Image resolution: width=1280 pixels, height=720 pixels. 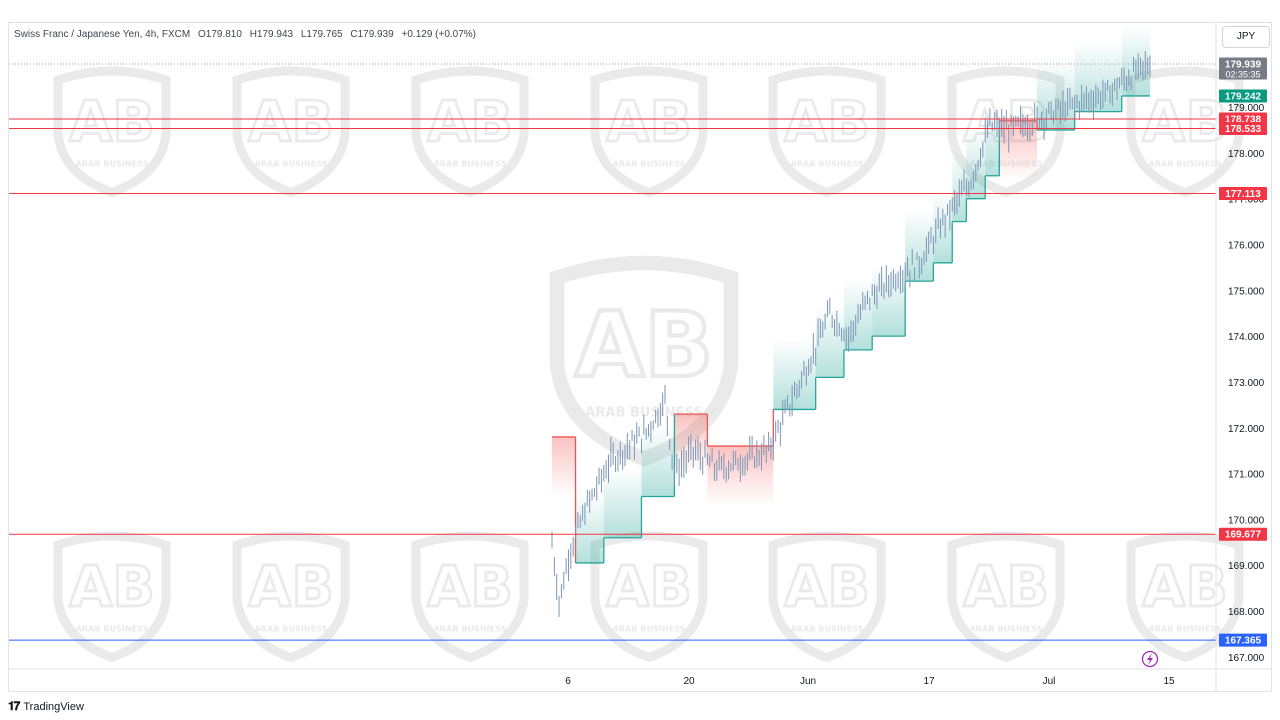 I want to click on x-tick-label: Jun, so click(x=808, y=681).